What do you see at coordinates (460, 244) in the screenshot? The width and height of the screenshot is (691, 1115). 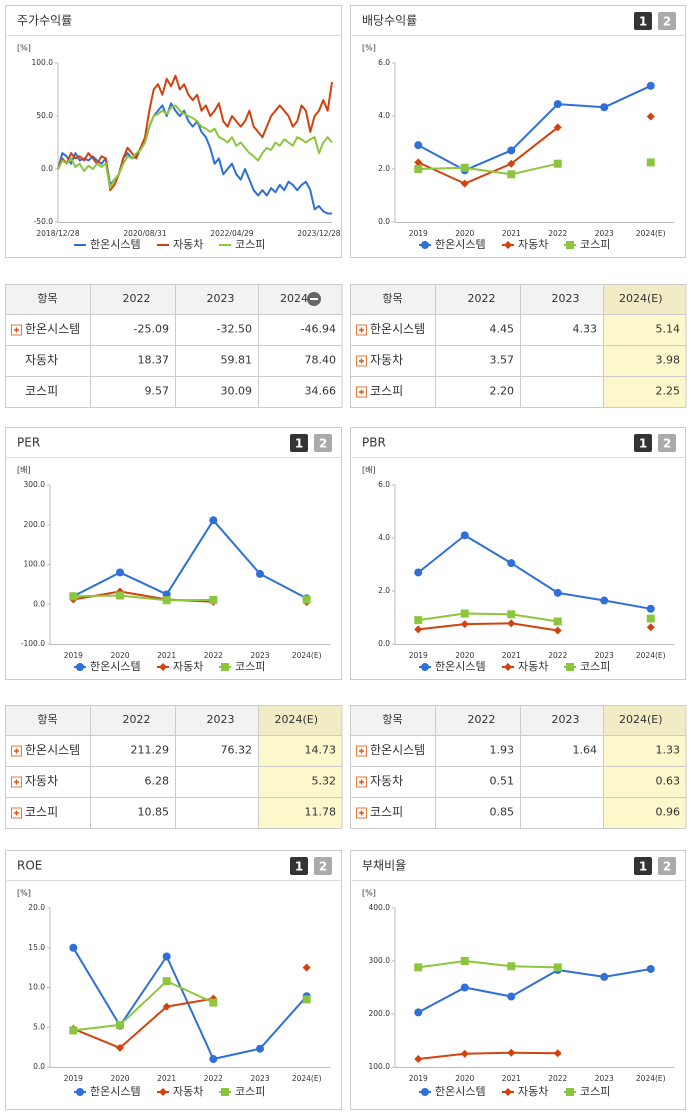 I see `legend-label: 한온시스템` at bounding box center [460, 244].